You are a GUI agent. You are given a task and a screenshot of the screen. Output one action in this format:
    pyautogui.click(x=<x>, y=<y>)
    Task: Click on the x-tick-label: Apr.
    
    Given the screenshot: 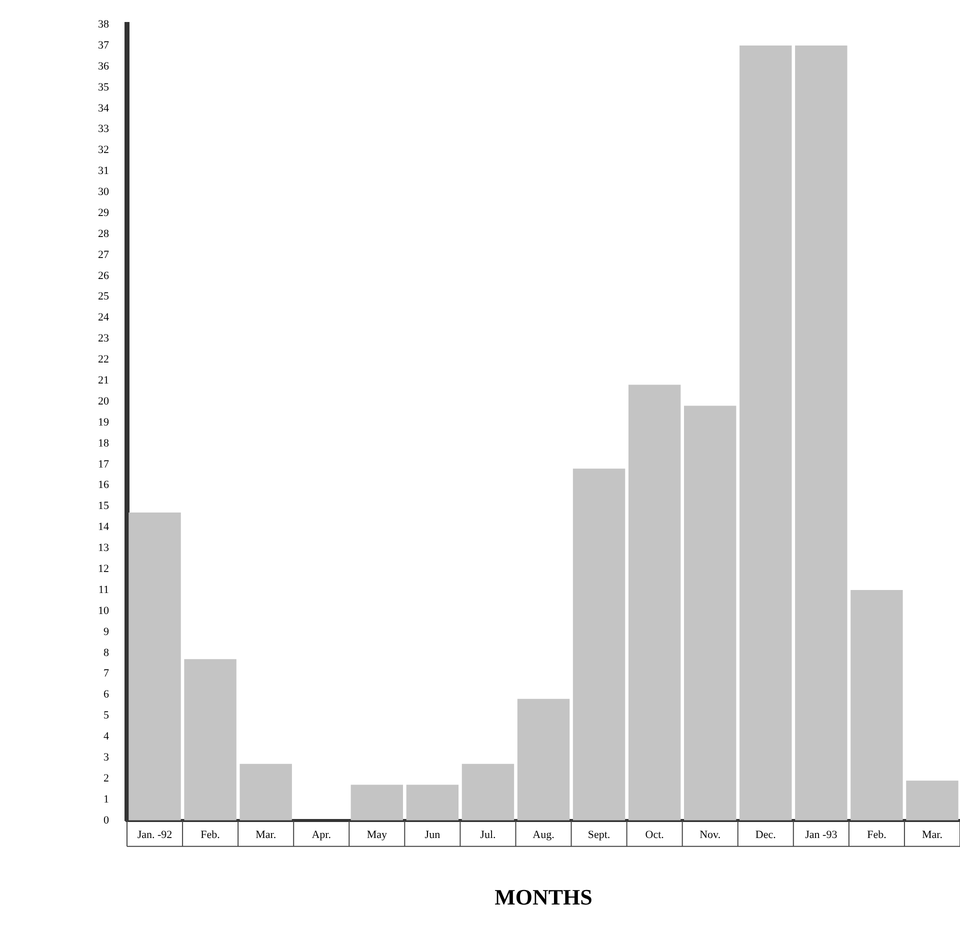 What is the action you would take?
    pyautogui.click(x=322, y=834)
    